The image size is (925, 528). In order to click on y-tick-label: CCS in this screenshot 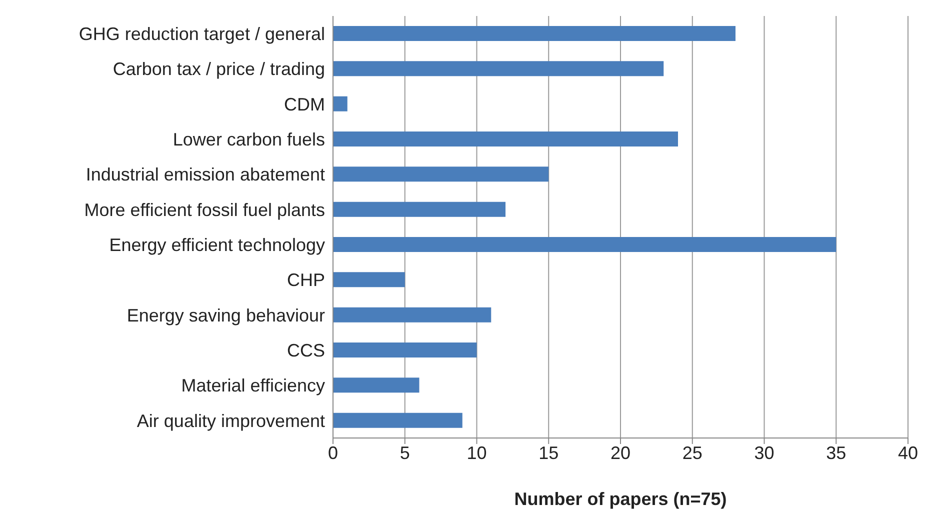, I will do `click(305, 350)`.